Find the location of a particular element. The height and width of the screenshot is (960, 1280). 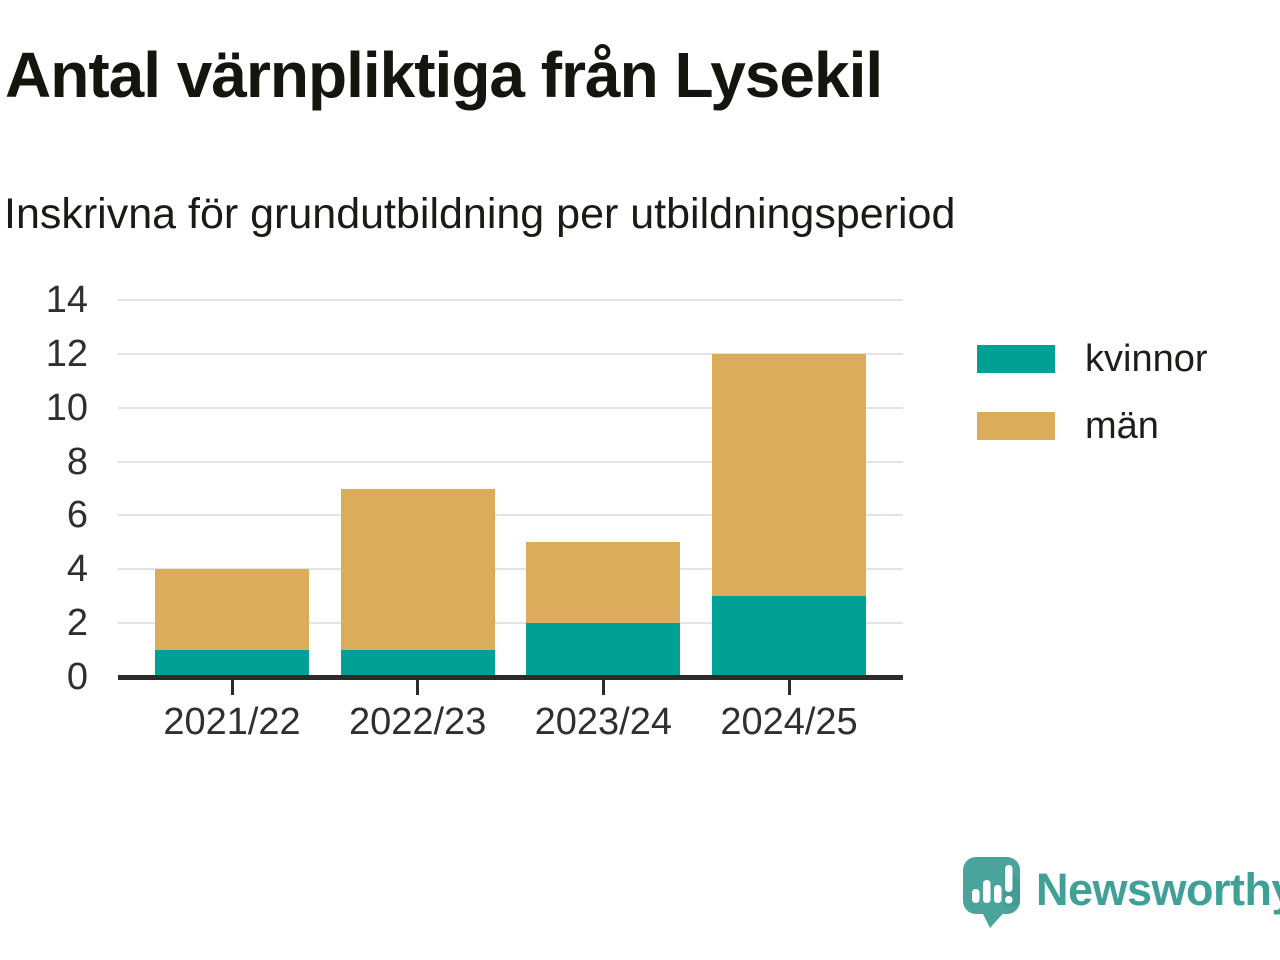

y-axis-tick-label: 14 is located at coordinates (66, 300).